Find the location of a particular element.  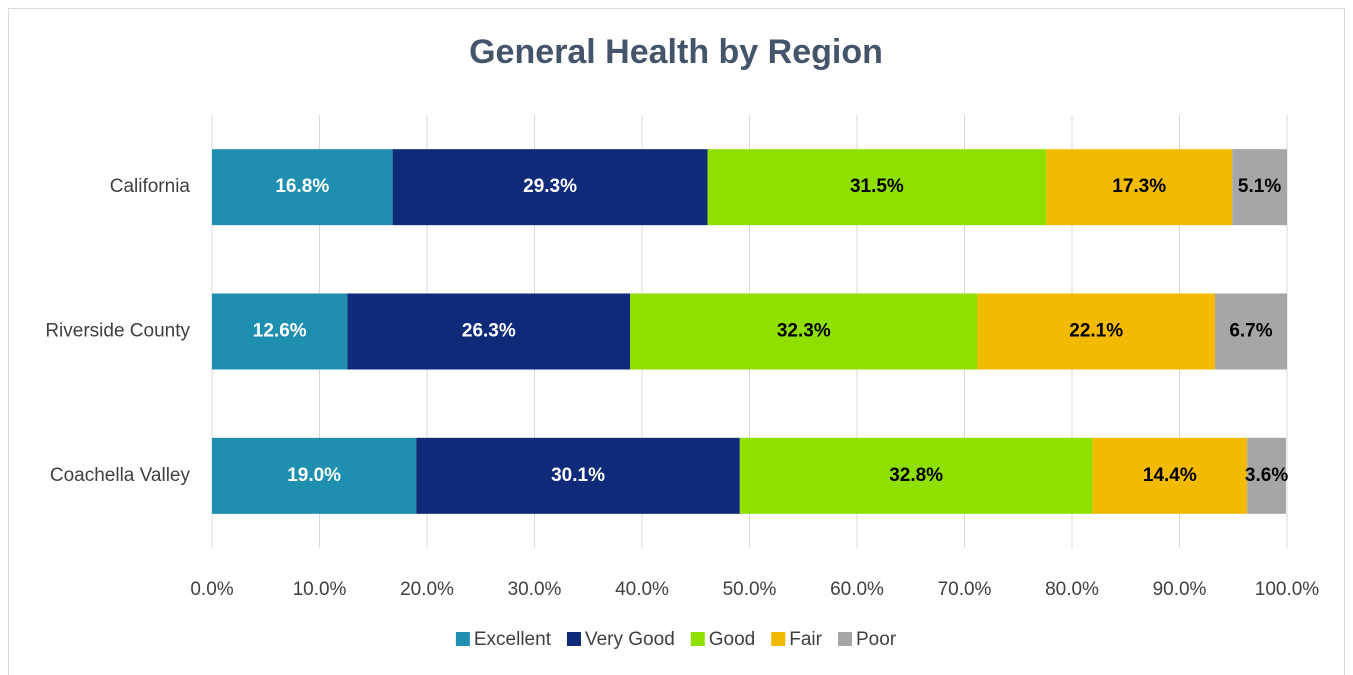

data-label: 17.3% is located at coordinates (1139, 186).